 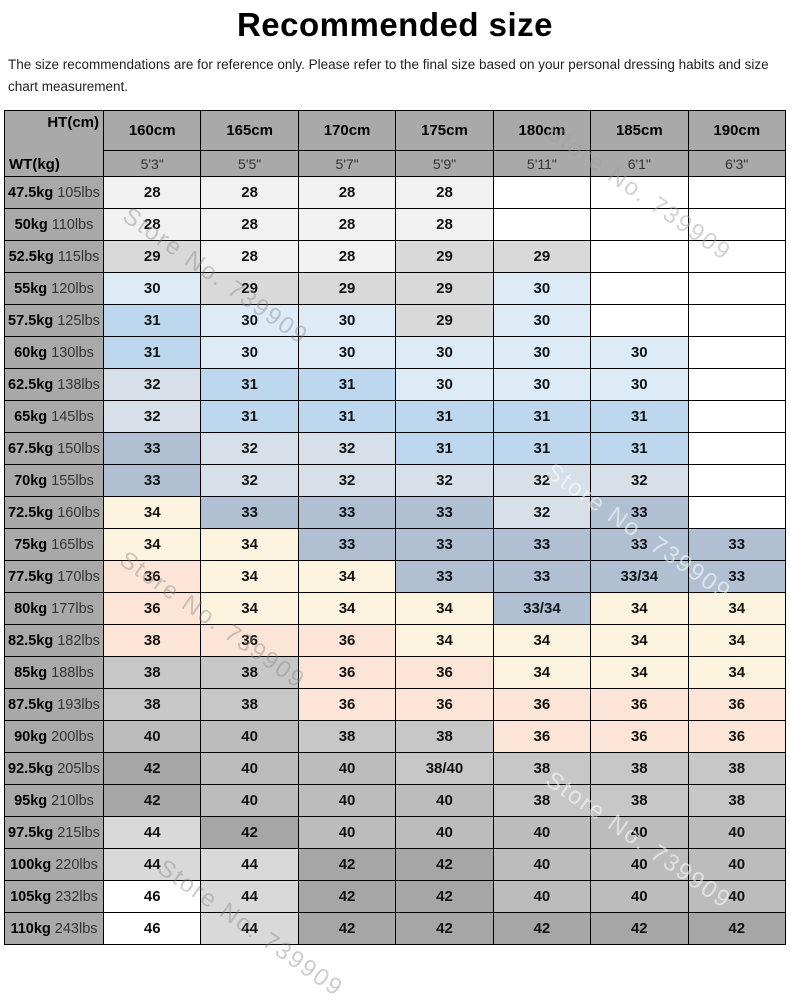 What do you see at coordinates (31, 192) in the screenshot?
I see `weight-kg: 47.5kg` at bounding box center [31, 192].